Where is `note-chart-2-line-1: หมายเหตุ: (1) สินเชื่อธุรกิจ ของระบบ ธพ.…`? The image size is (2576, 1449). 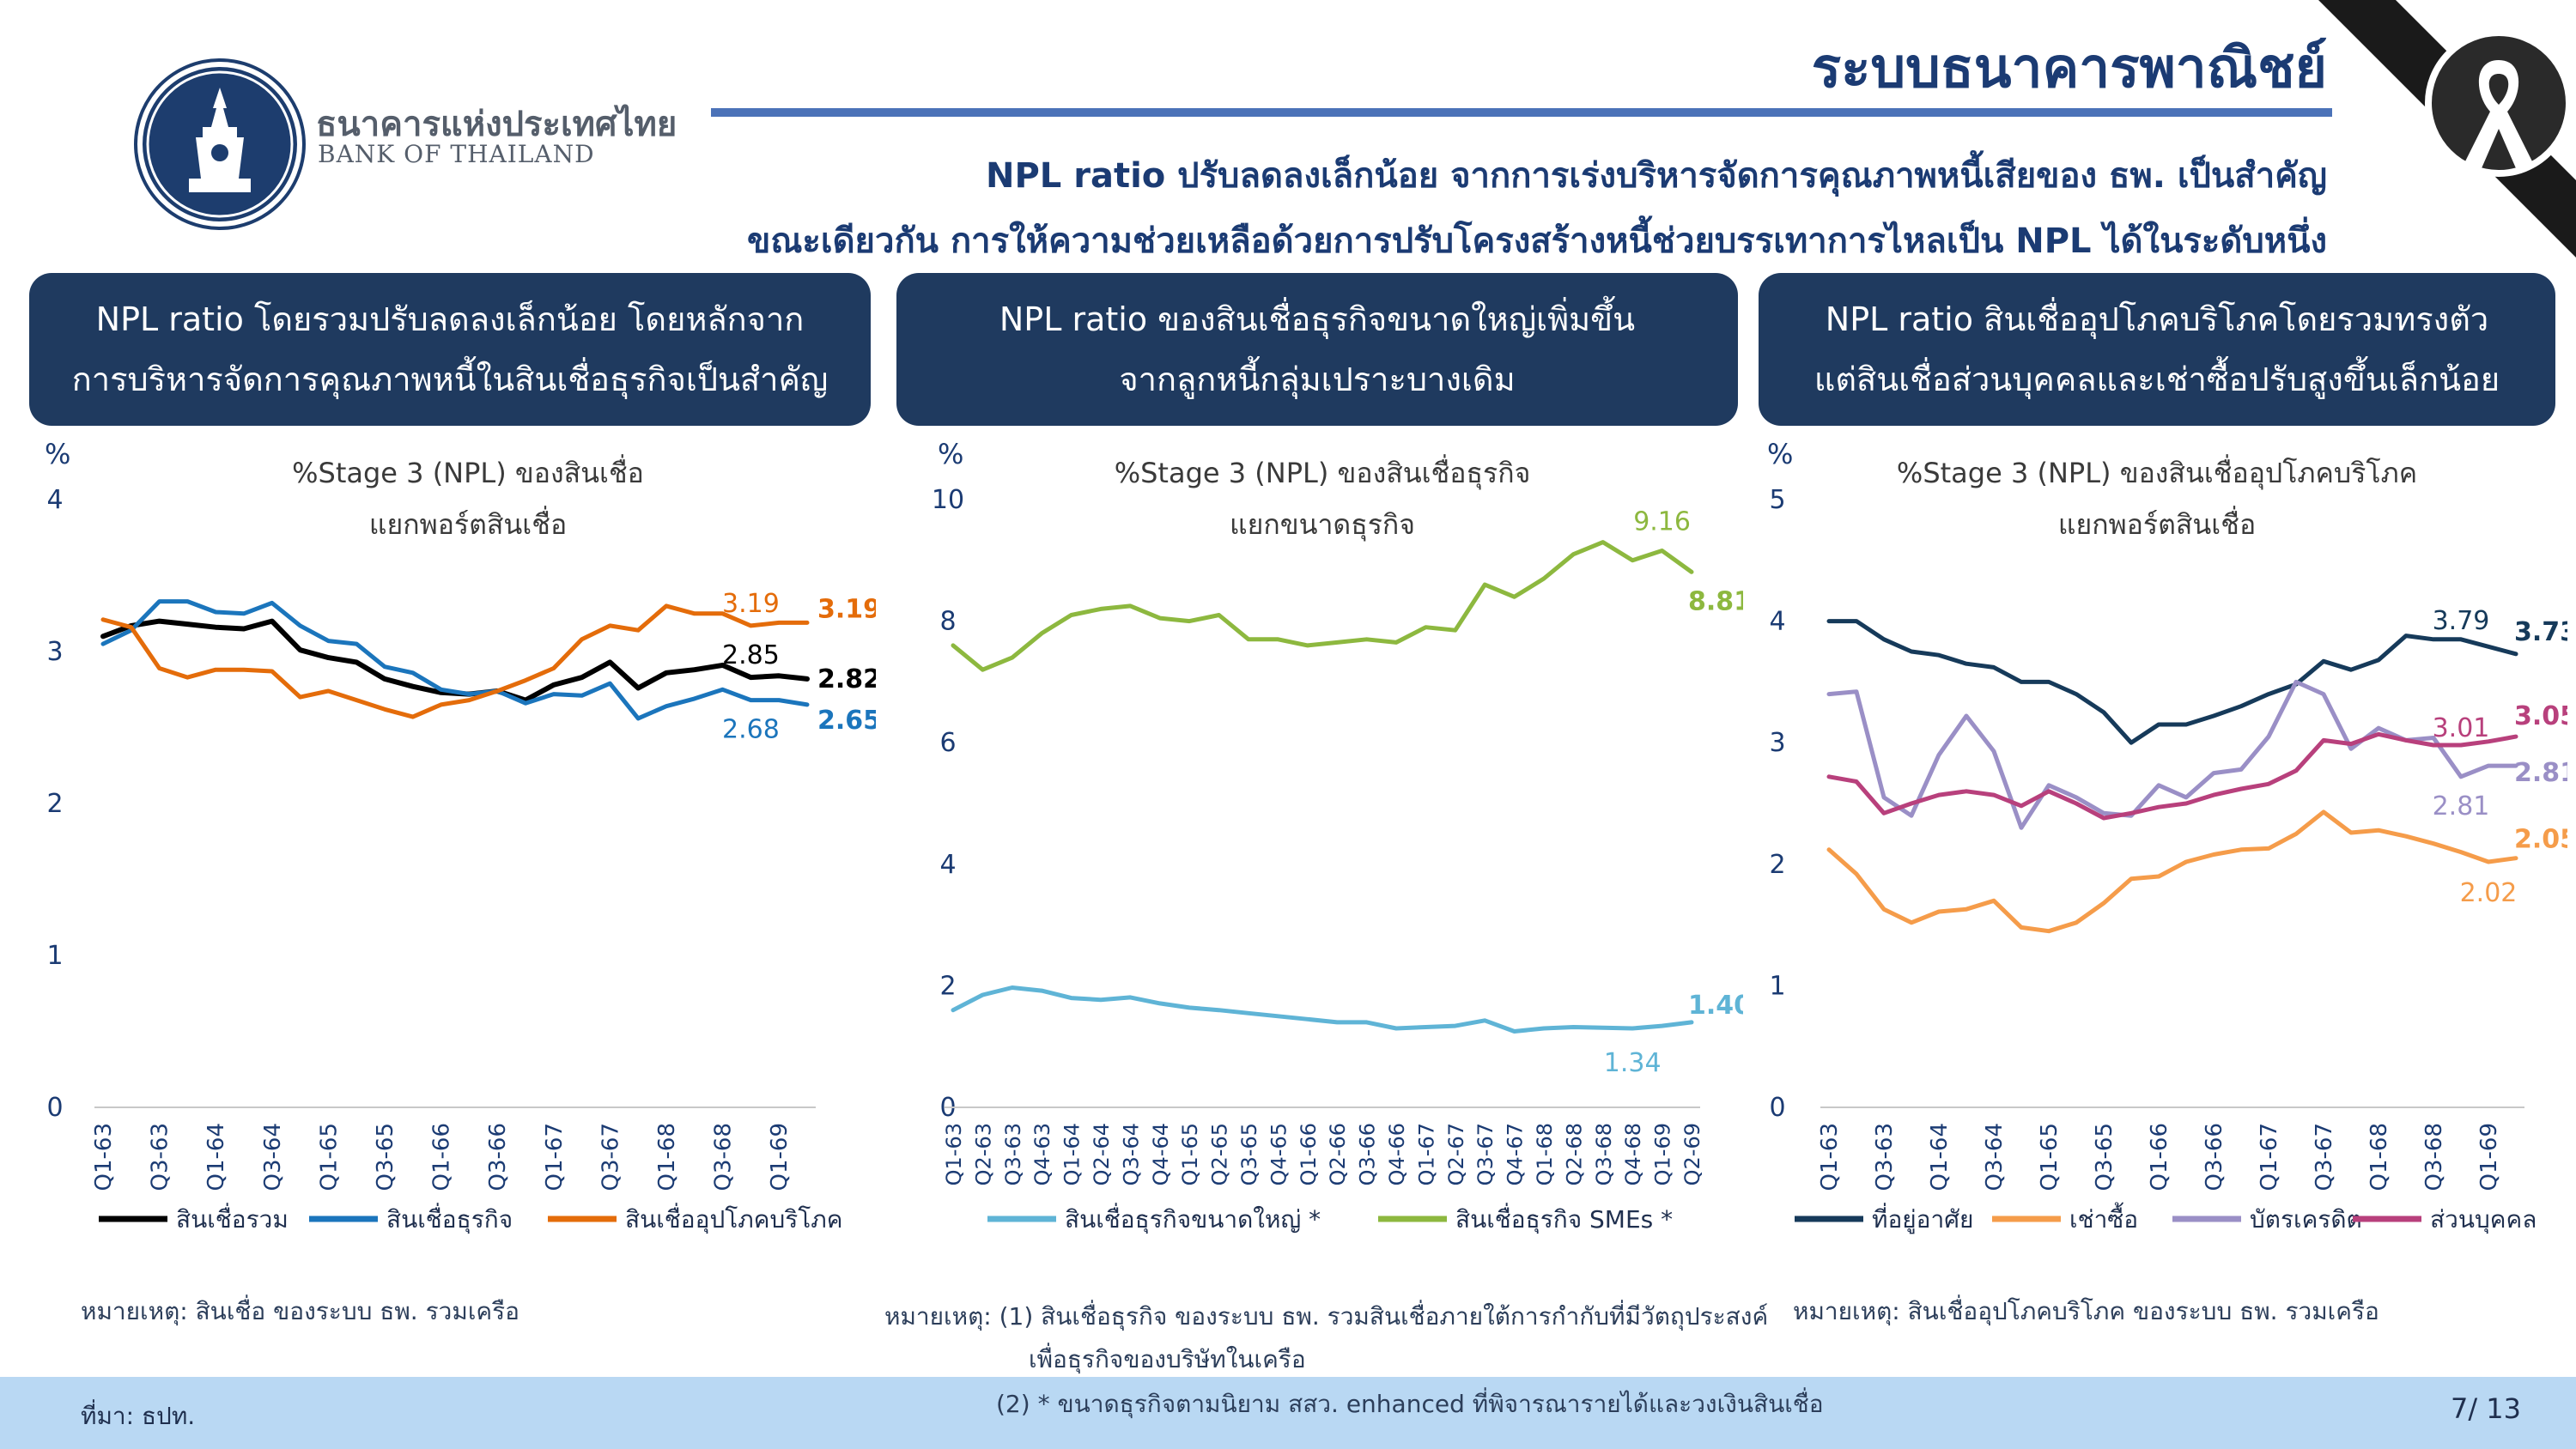 note-chart-2-line-1: หมายเหตุ: (1) สินเชื่อธุรกิจ ของระบบ ธพ.… is located at coordinates (1327, 1316).